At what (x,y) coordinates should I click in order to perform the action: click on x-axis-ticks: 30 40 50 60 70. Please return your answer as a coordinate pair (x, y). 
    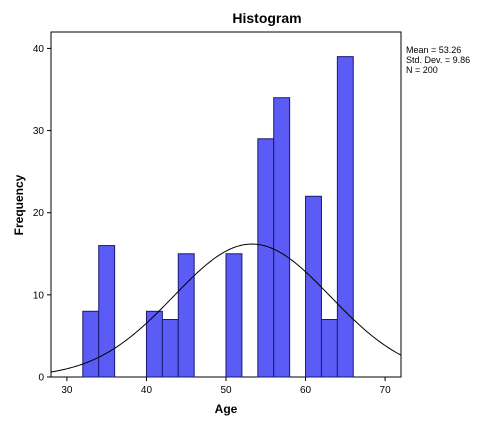
    Looking at the image, I should click on (226, 386).